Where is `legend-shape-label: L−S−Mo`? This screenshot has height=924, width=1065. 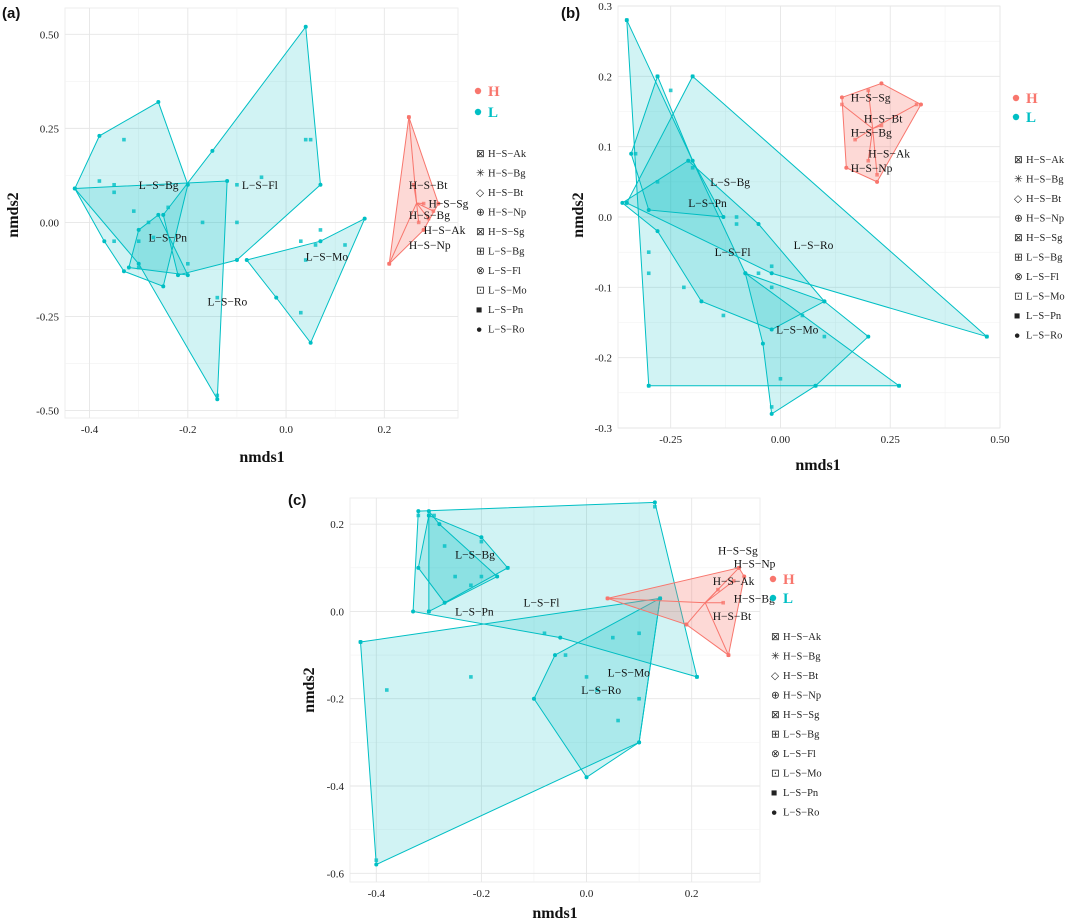
legend-shape-label: L−S−Mo is located at coordinates (802, 774).